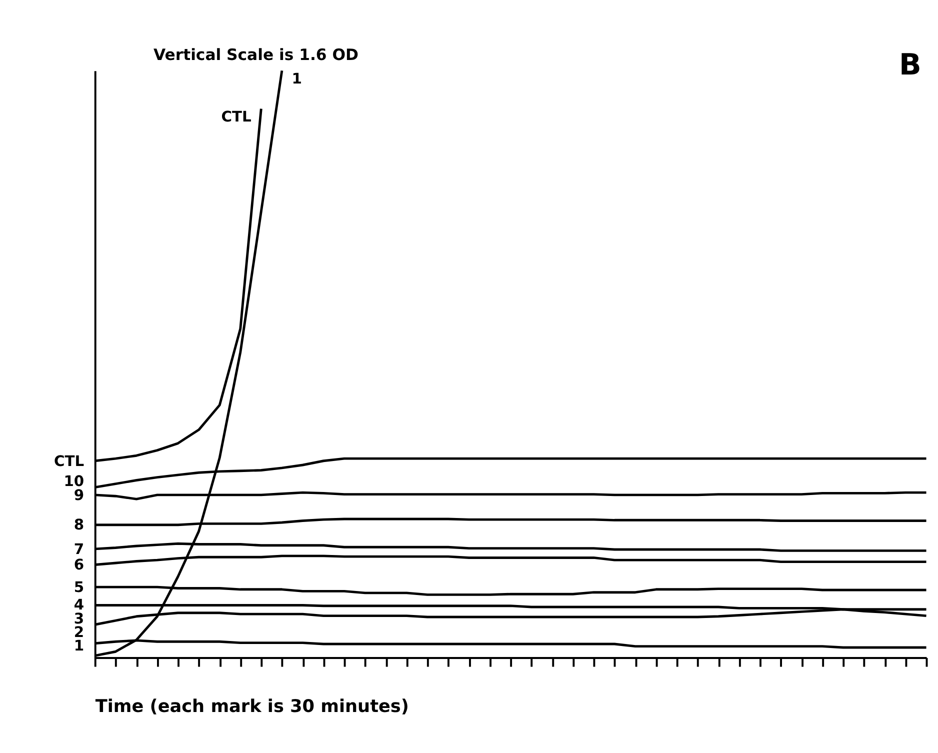 The image size is (938, 753). I want to click on series-label: 1, so click(297, 79).